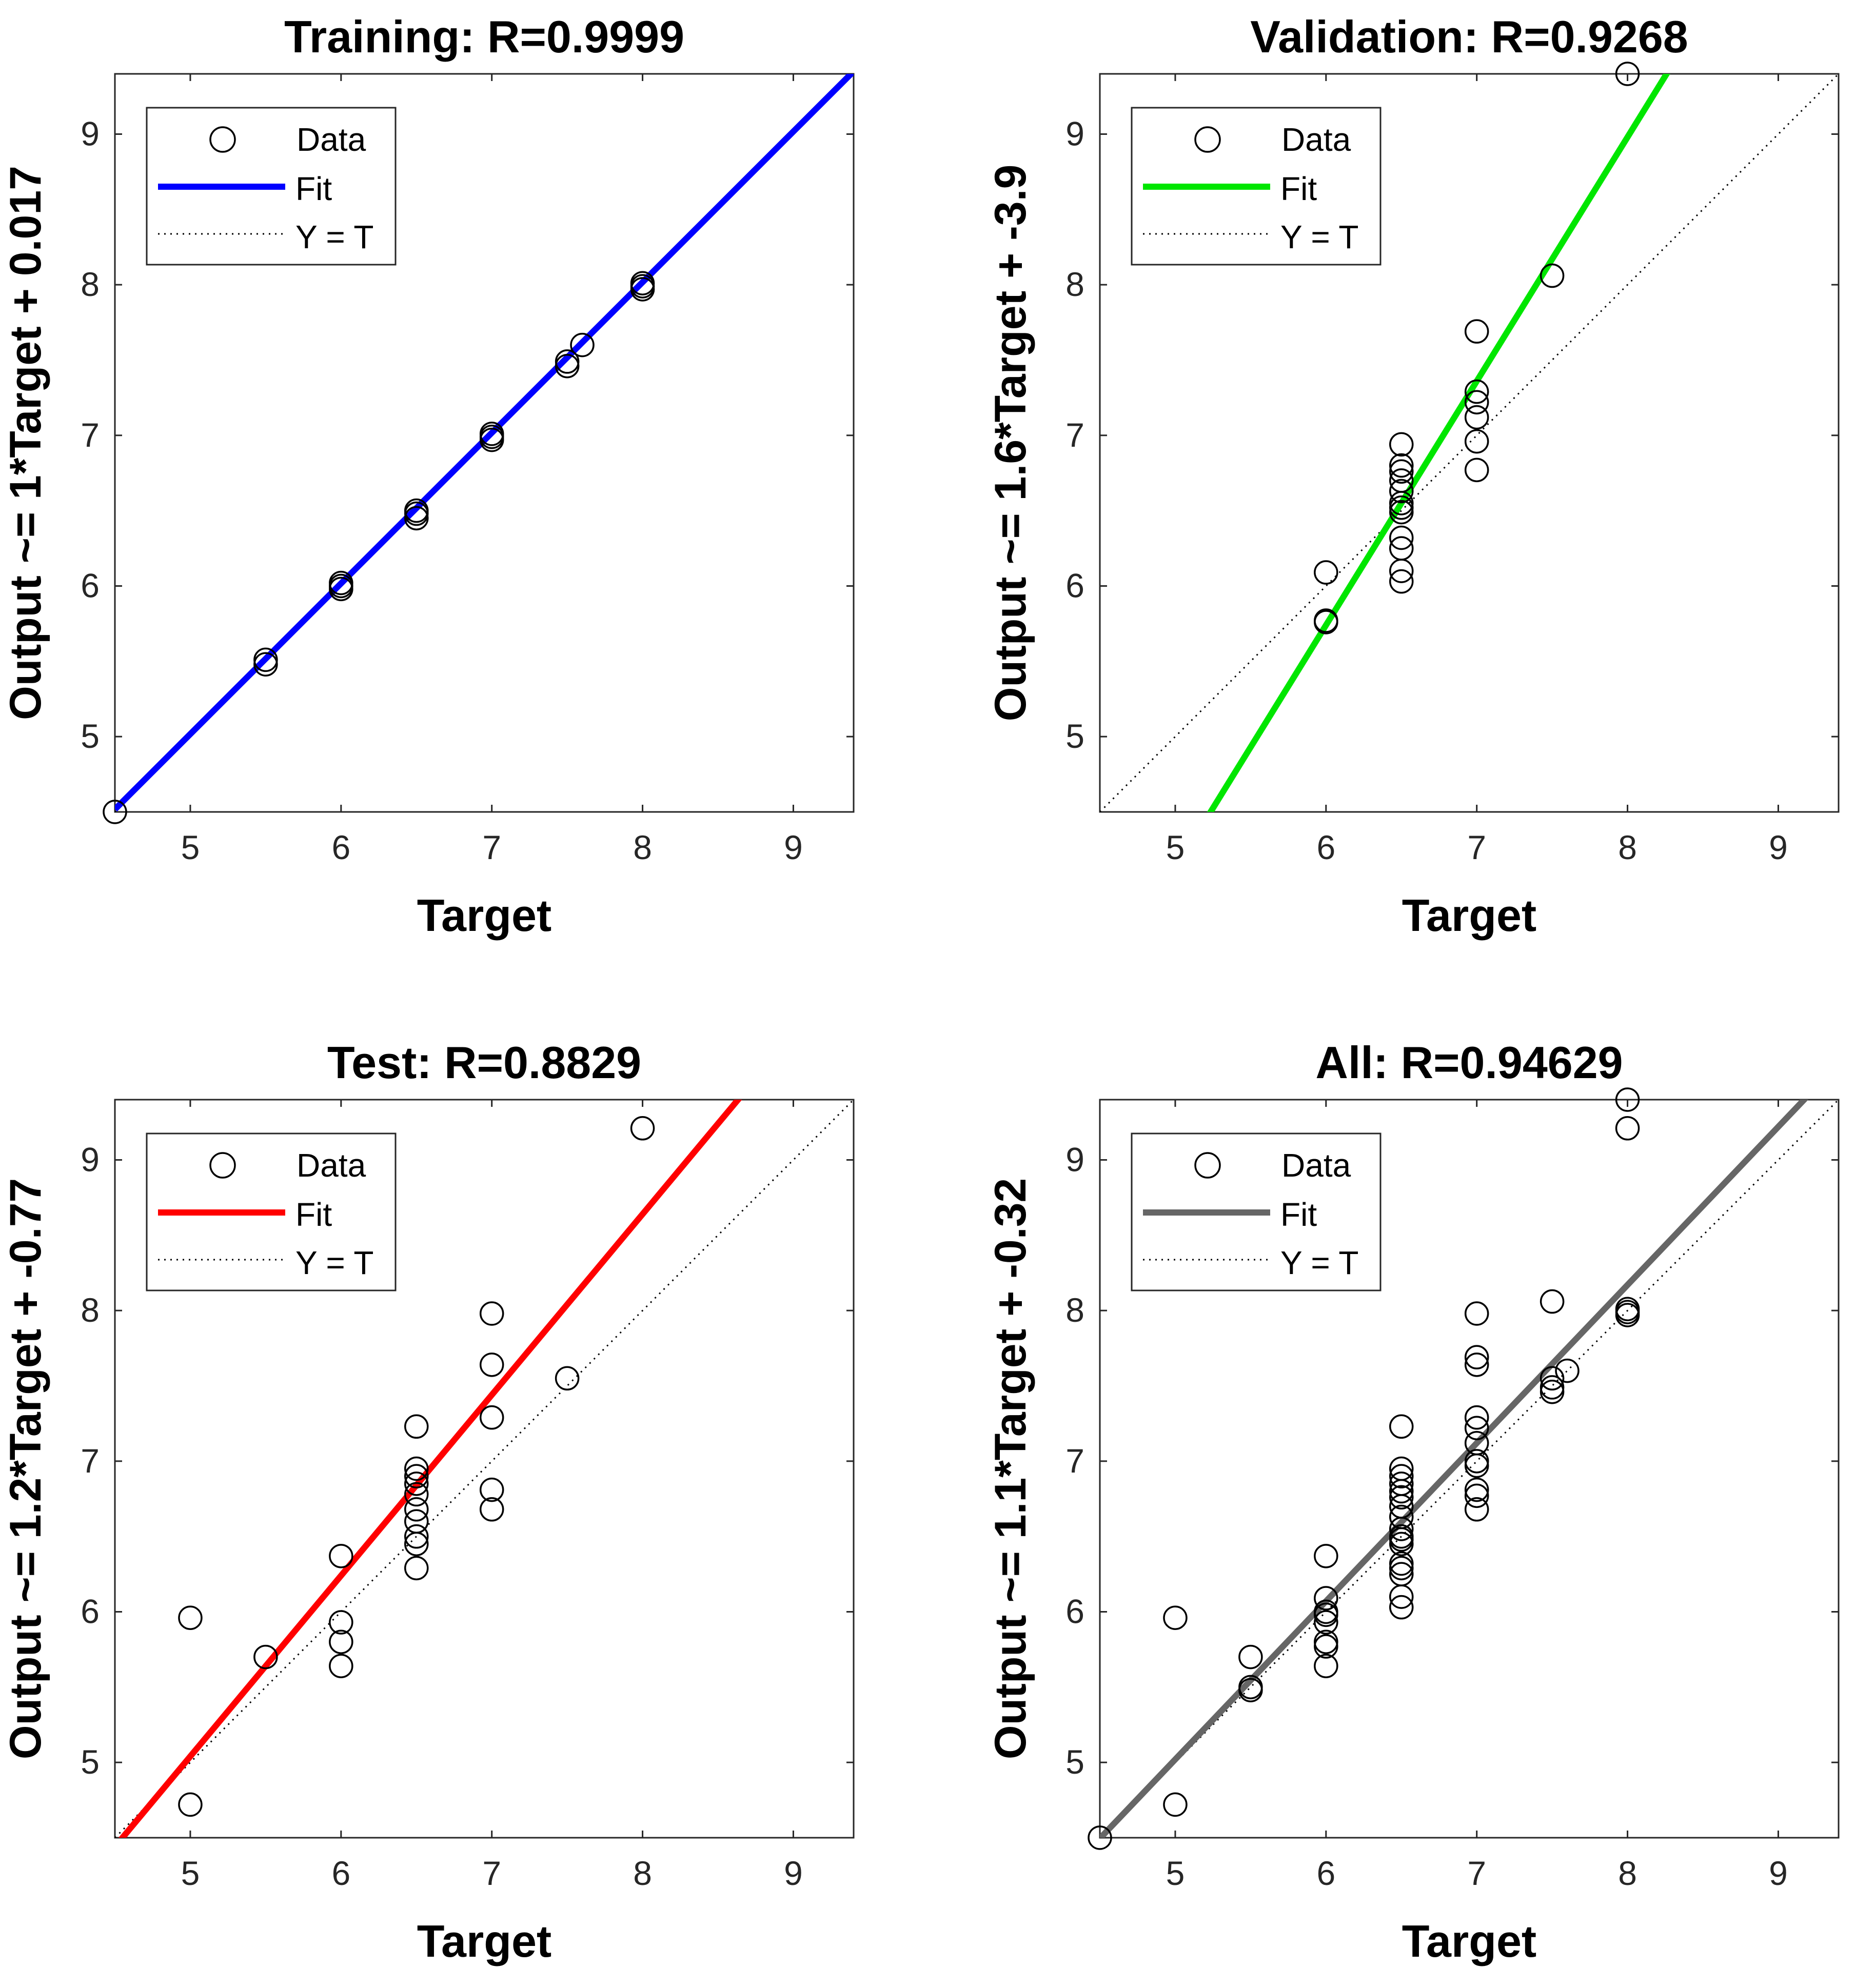  I want to click on y-axis-label: Output ~= 1.6*Target + -3.9, so click(1010, 443).